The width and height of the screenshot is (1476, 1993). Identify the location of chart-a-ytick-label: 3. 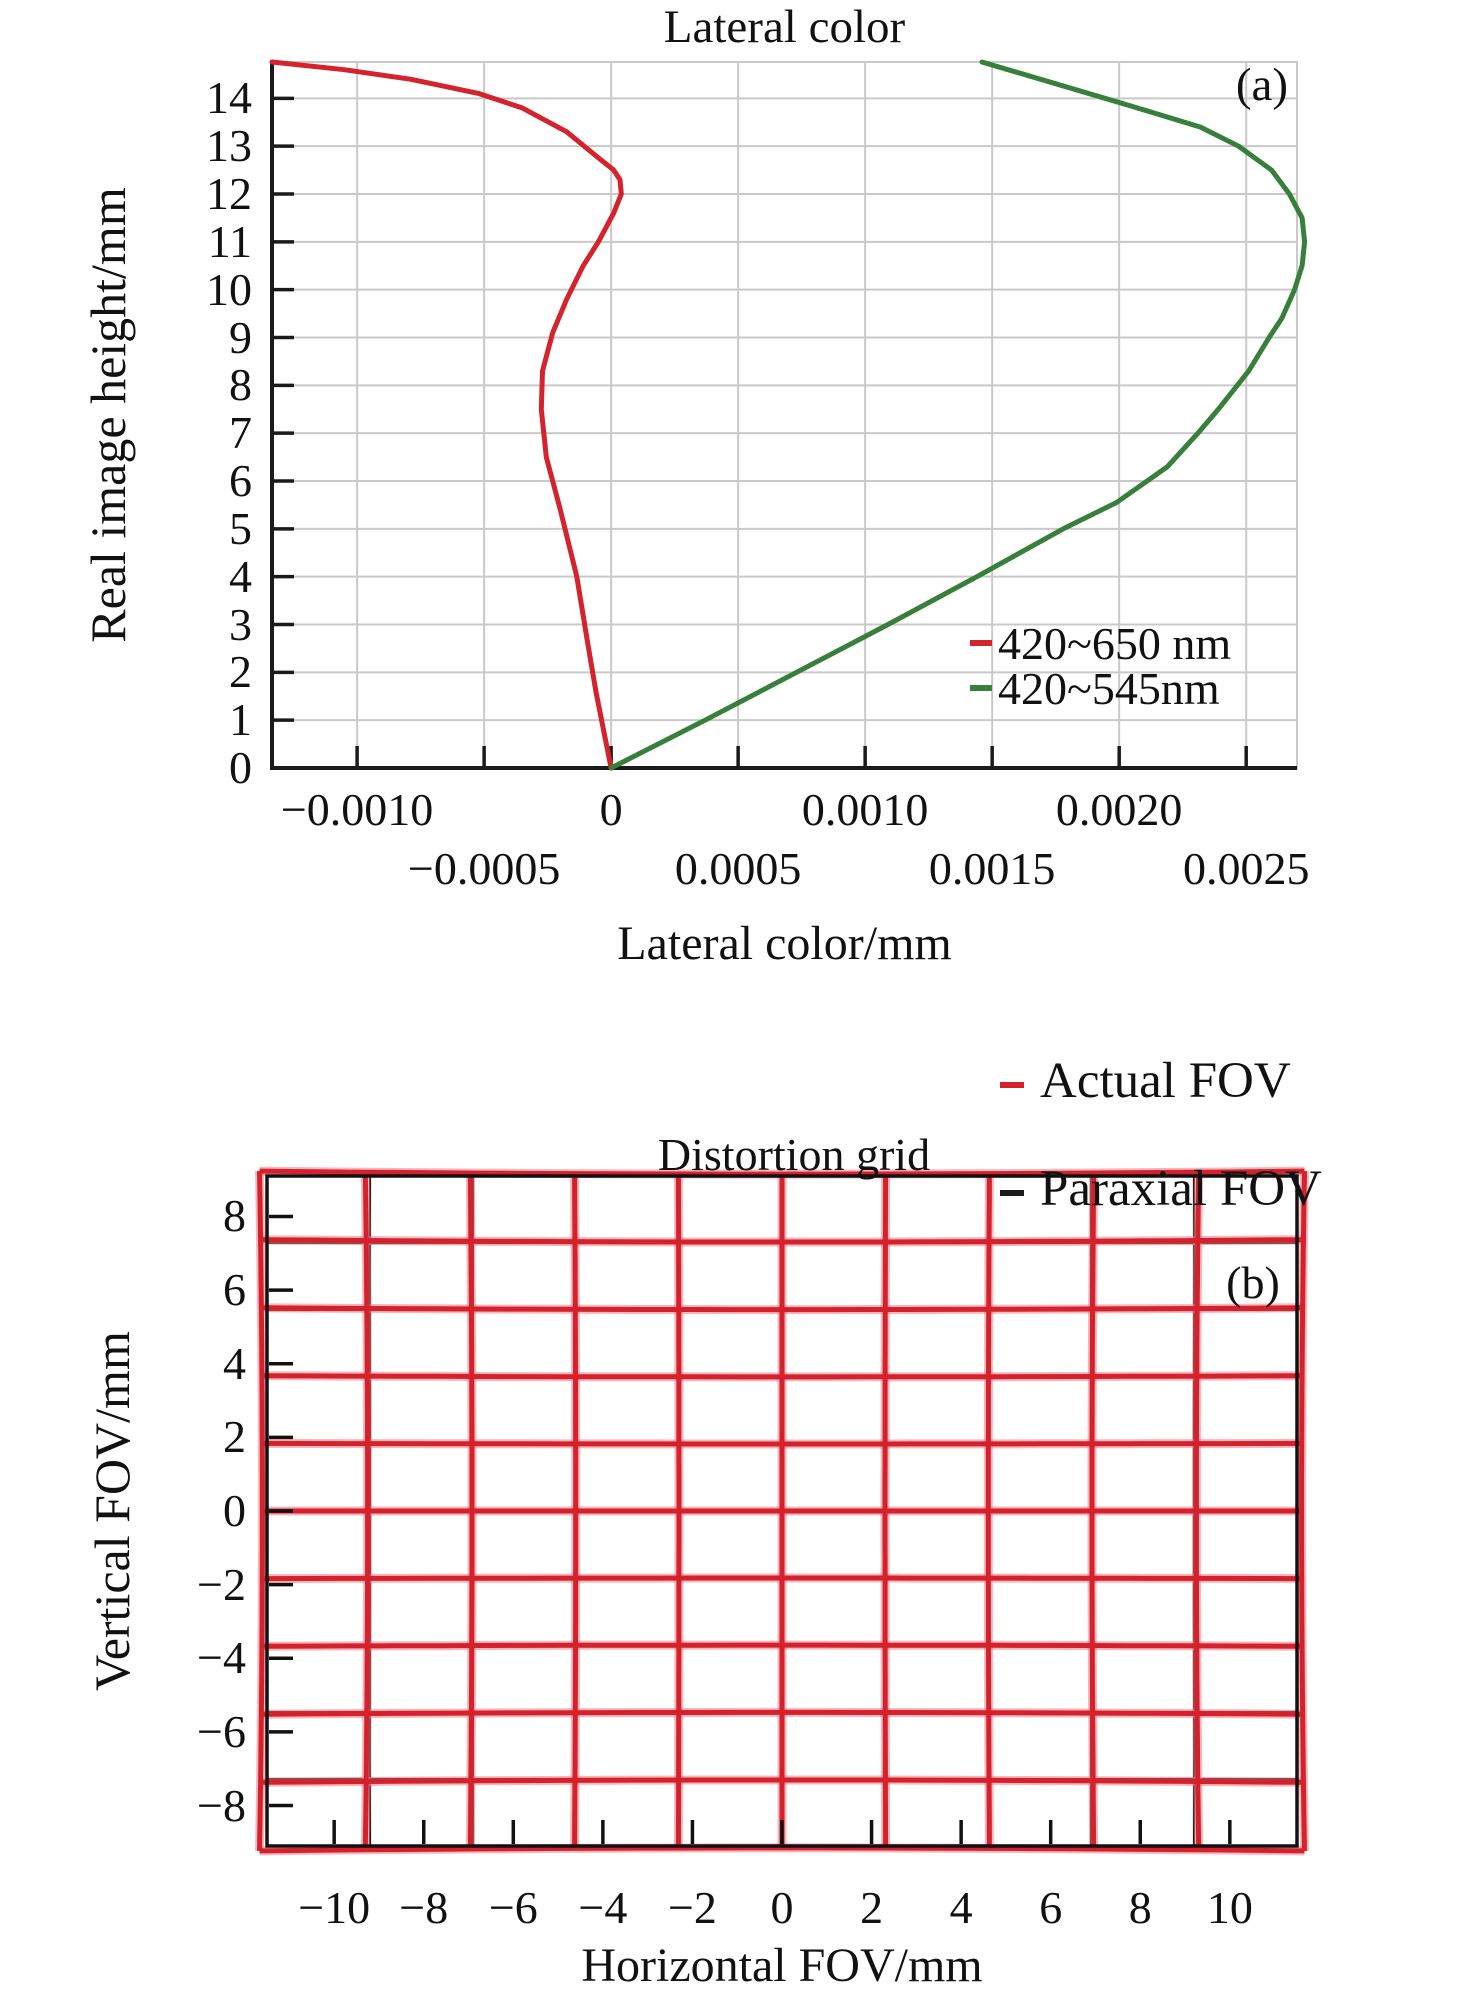
(240, 624).